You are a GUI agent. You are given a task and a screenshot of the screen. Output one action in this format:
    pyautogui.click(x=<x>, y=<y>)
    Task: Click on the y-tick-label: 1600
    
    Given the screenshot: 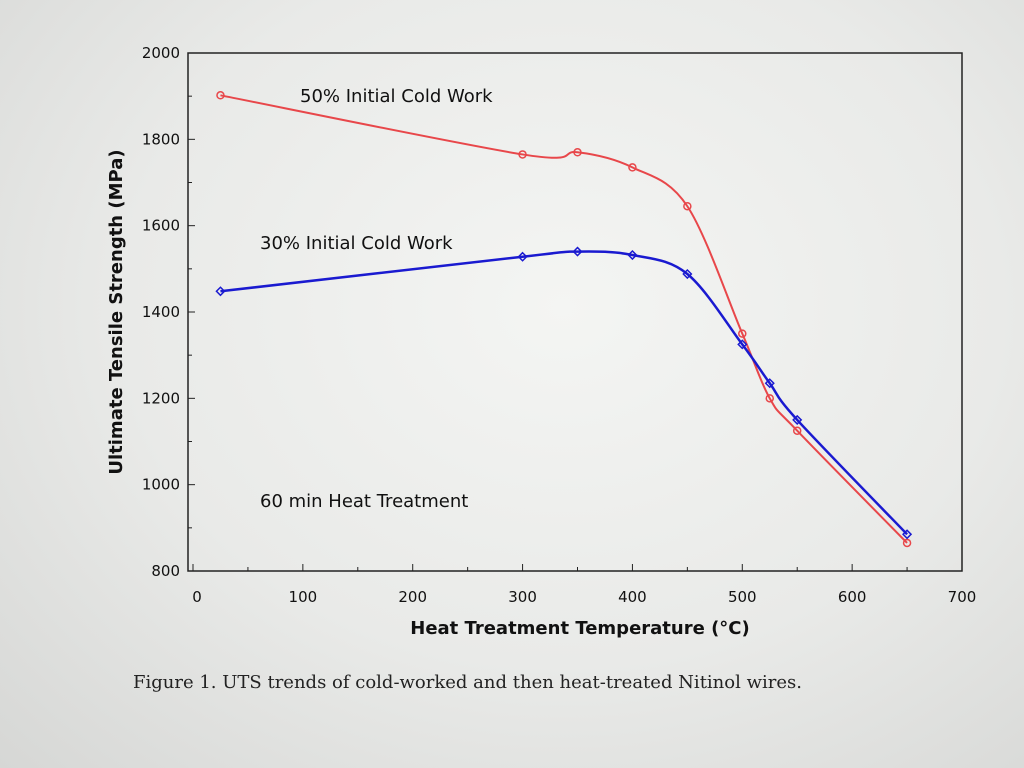 What is the action you would take?
    pyautogui.click(x=161, y=226)
    